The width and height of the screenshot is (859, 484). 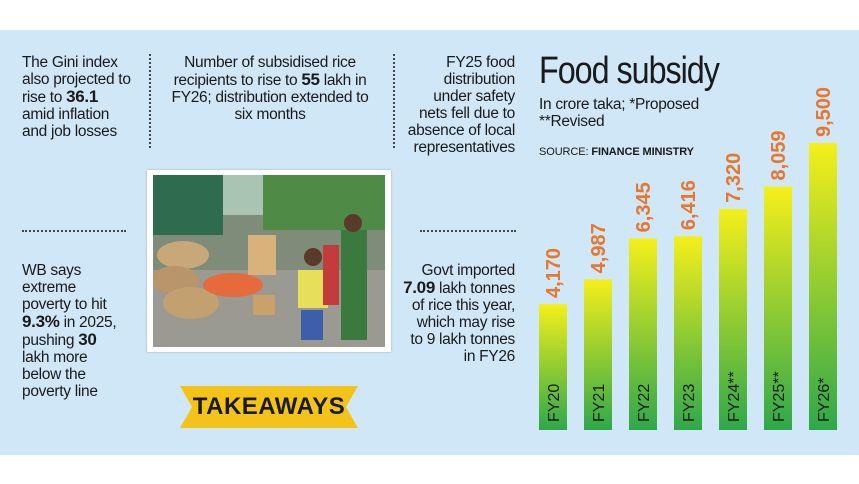 I want to click on chart-source: SOURCE: FINANCE MINISTRY, so click(x=616, y=152).